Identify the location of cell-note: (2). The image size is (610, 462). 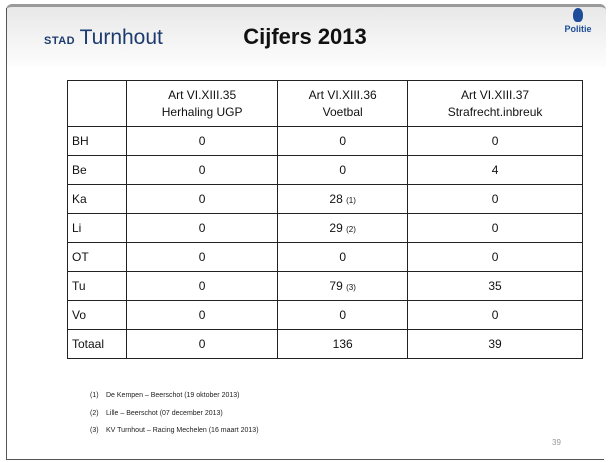
(351, 229).